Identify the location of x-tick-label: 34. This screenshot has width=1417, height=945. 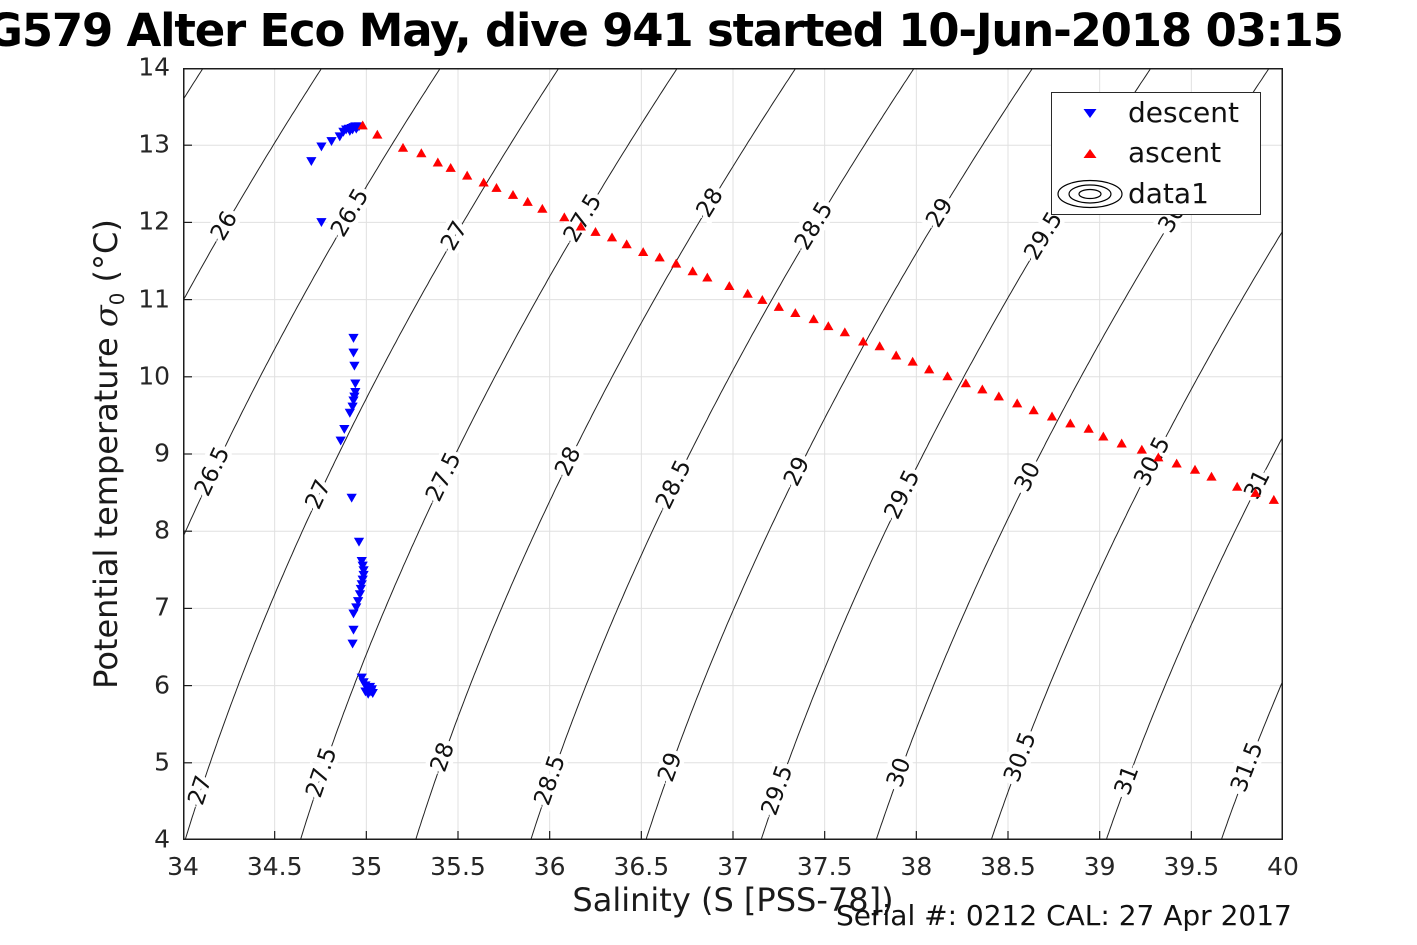
(183, 866).